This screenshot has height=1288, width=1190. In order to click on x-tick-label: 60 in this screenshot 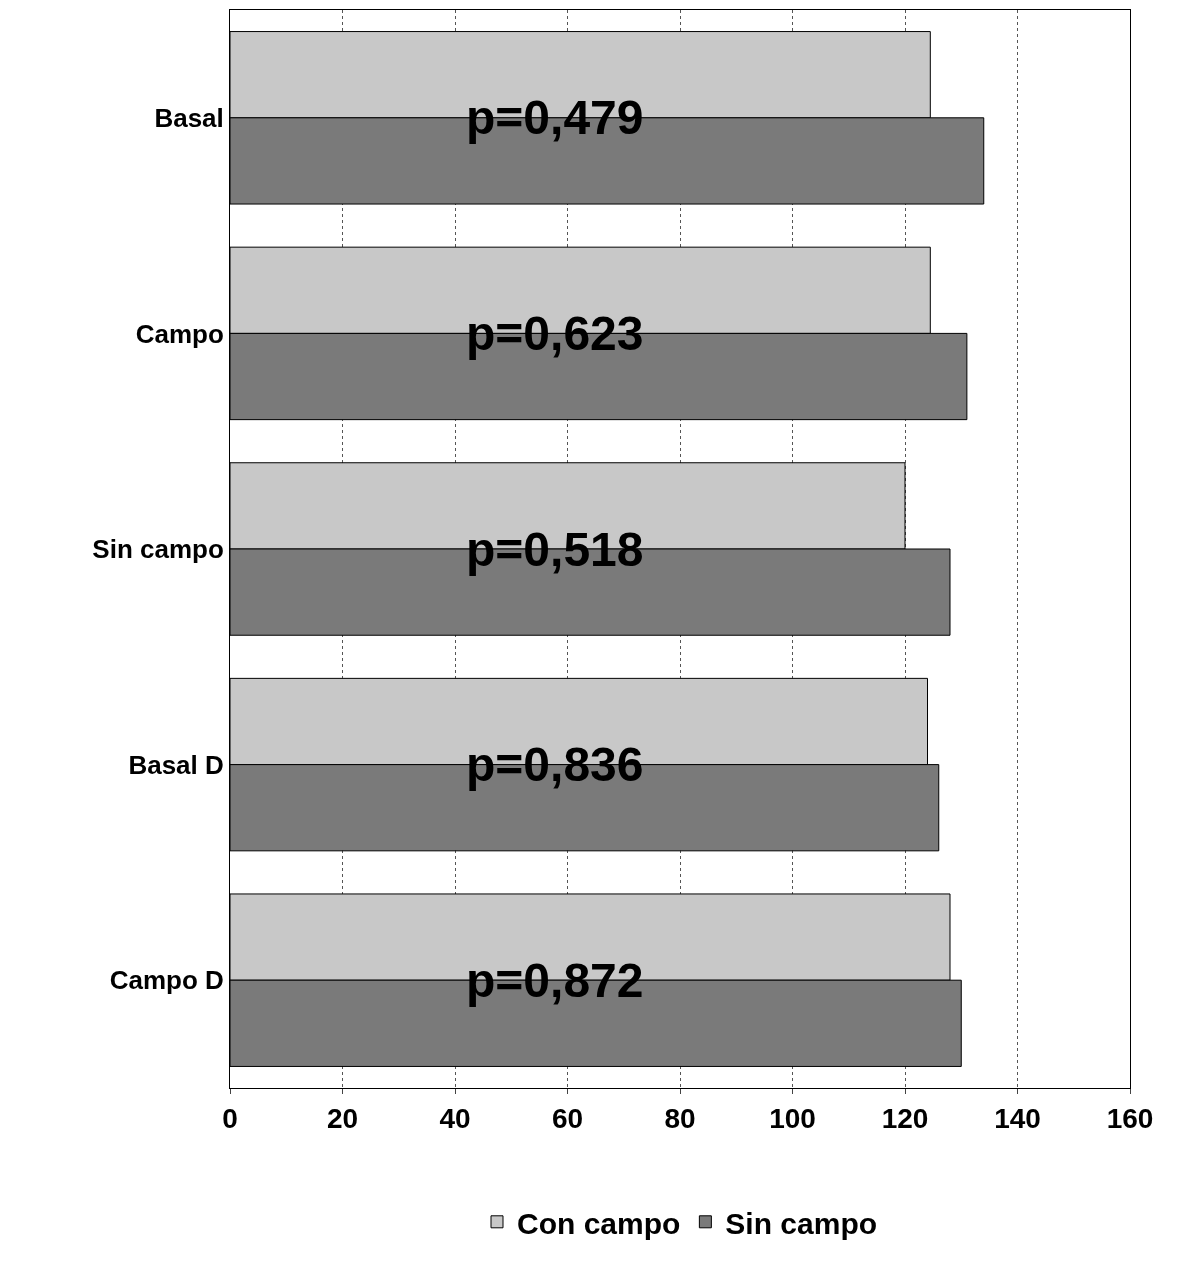, I will do `click(567, 1118)`.